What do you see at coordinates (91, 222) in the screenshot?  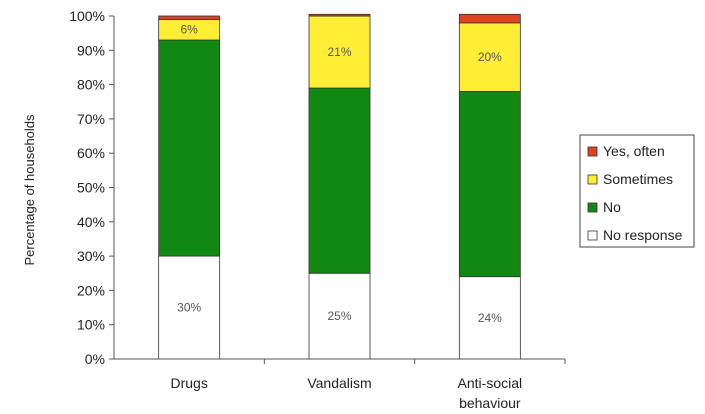 I see `y-tick-label: 40%` at bounding box center [91, 222].